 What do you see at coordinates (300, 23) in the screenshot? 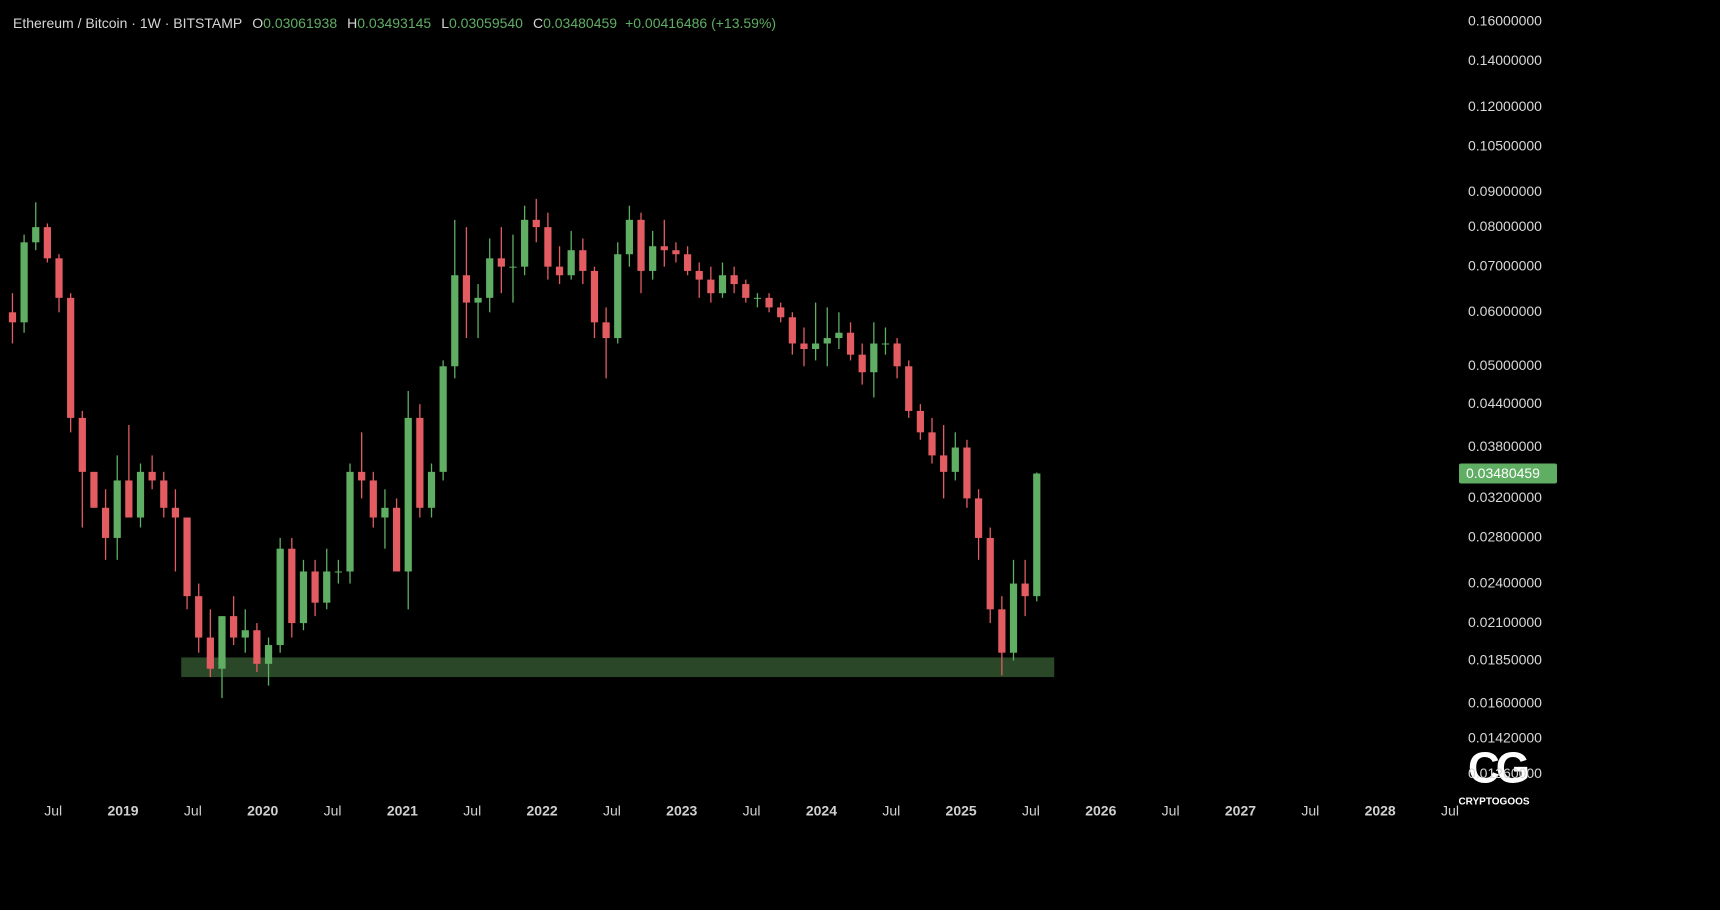
I see `ohlc-value: 0.03061938` at bounding box center [300, 23].